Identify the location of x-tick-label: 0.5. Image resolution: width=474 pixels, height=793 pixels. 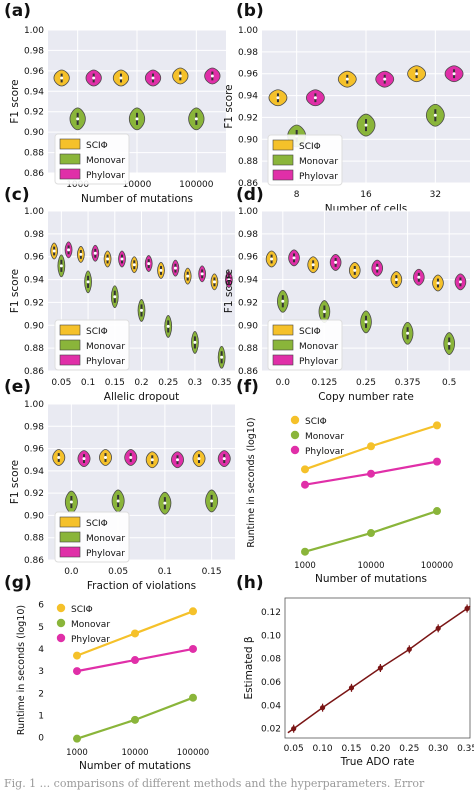
(449, 383).